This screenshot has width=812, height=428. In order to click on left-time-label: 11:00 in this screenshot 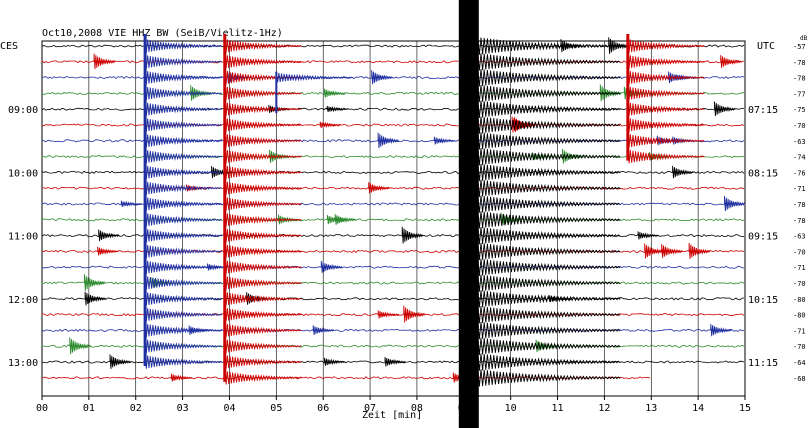, I will do `click(23, 237)`.